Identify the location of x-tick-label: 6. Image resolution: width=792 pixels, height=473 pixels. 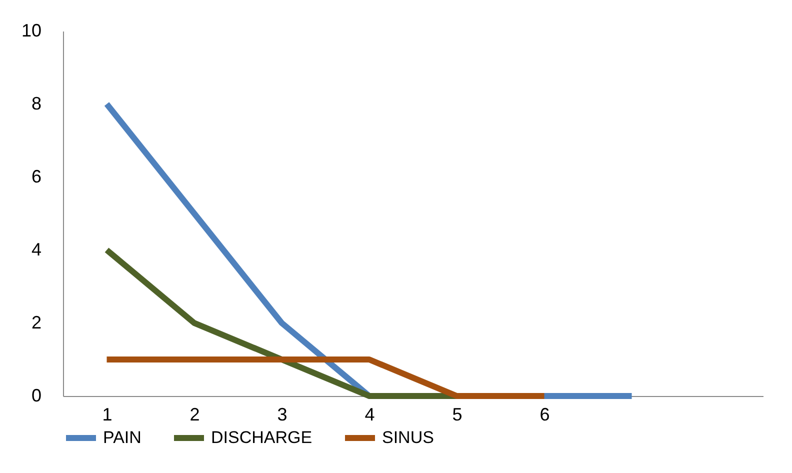
(545, 414).